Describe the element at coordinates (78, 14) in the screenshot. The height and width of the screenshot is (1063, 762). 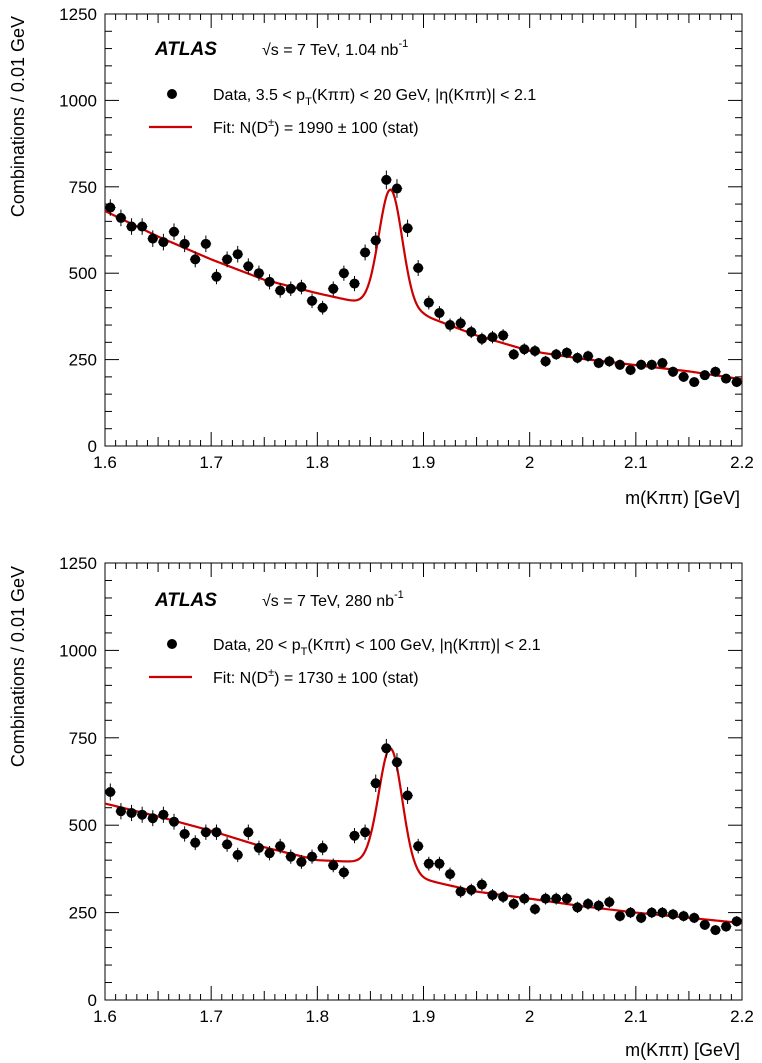
I see `y-tick-label: 1250` at that location.